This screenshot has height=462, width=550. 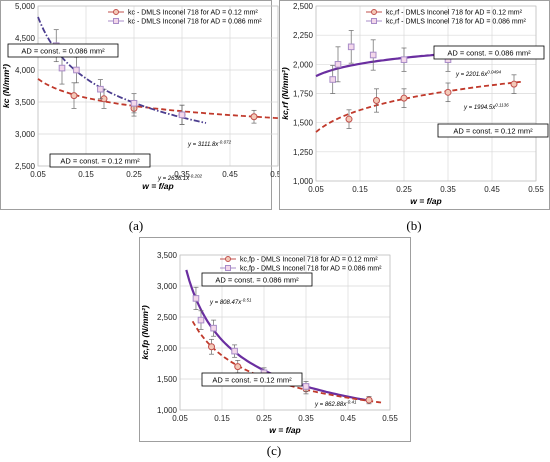 What do you see at coordinates (25, 38) in the screenshot?
I see `y-tick-label: 4,500` at bounding box center [25, 38].